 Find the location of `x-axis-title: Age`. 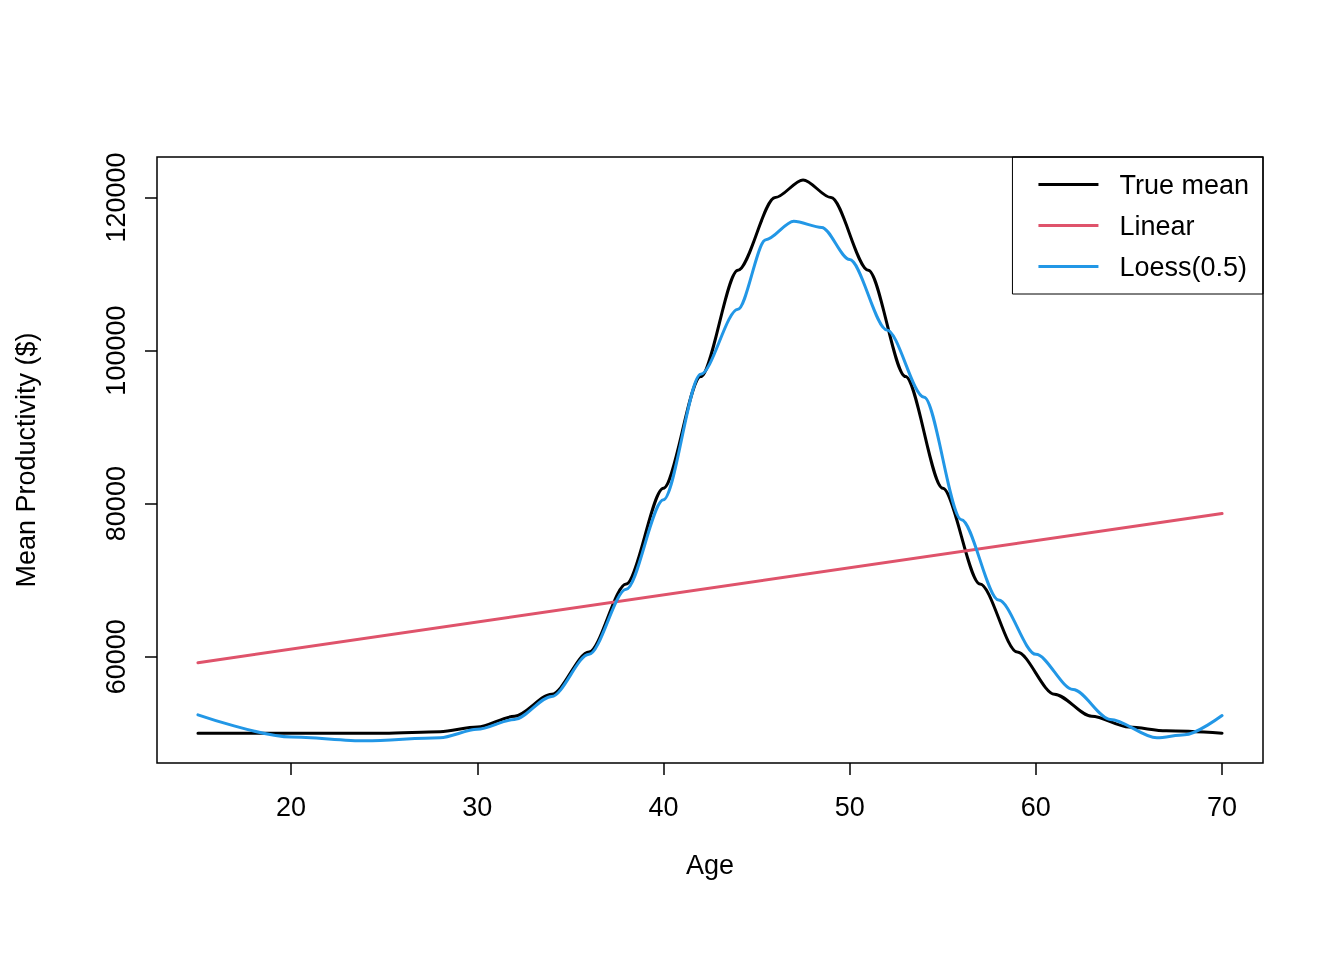

x-axis-title: Age is located at coordinates (710, 864).